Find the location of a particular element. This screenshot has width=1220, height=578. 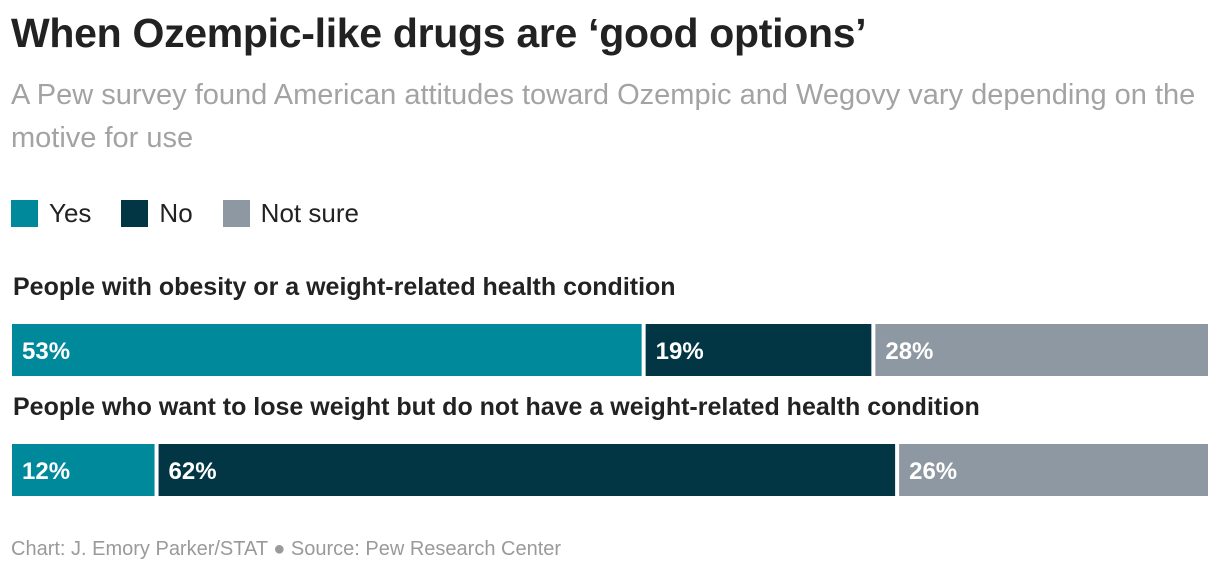

legend: Yes No Not sure is located at coordinates (200, 213).